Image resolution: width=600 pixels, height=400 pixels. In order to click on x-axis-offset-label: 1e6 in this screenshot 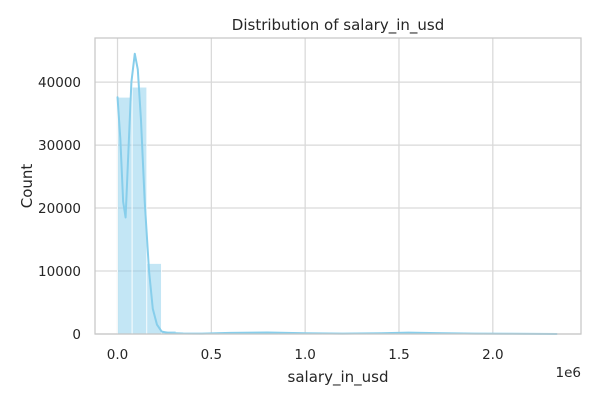, I will do `click(568, 373)`.